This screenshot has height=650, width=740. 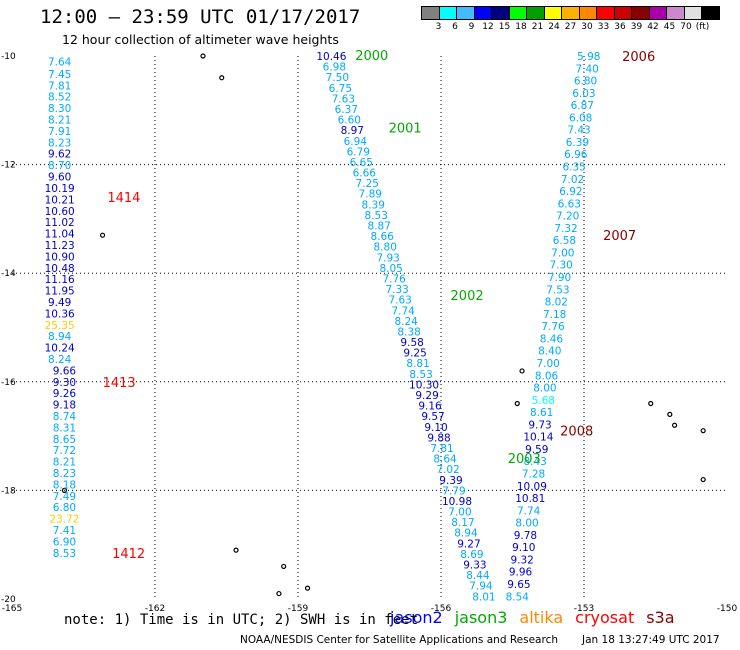 I want to click on swh-value: 6.65, so click(x=361, y=163).